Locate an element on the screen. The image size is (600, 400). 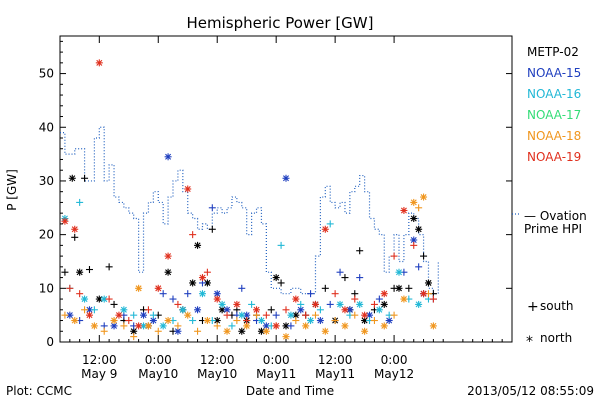
legend-entry-noaa-17: NOAA-17 is located at coordinates (554, 115).